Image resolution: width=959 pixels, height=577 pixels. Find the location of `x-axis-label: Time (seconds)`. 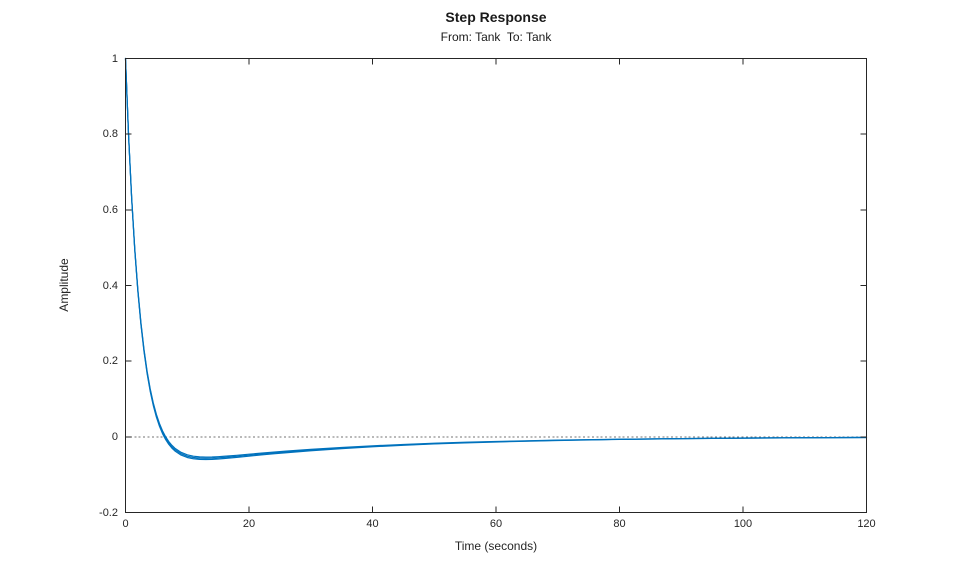

x-axis-label: Time (seconds) is located at coordinates (496, 546).